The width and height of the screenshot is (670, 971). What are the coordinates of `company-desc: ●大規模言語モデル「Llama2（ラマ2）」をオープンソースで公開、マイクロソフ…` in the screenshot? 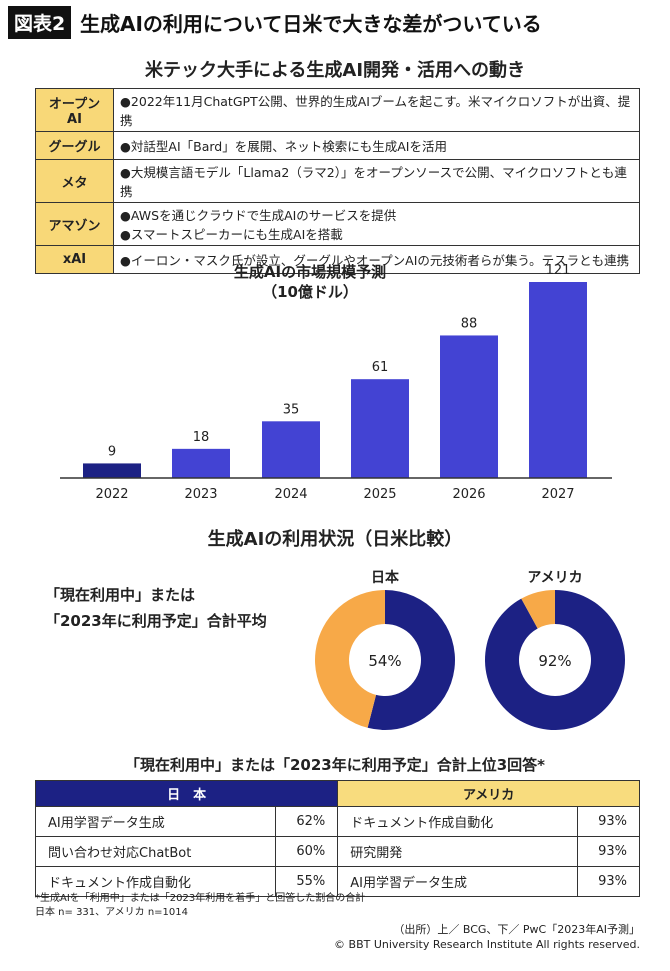 It's located at (376, 181).